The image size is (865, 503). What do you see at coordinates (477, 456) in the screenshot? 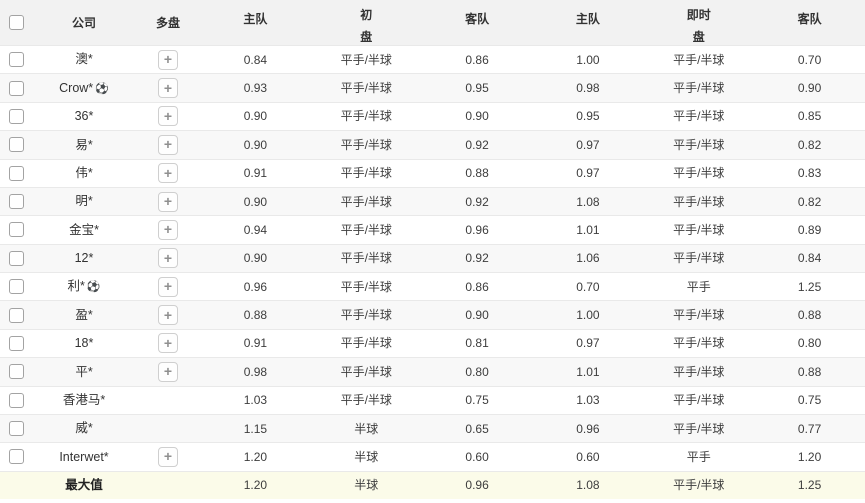
I see `initial-away-odds: 0.60` at bounding box center [477, 456].